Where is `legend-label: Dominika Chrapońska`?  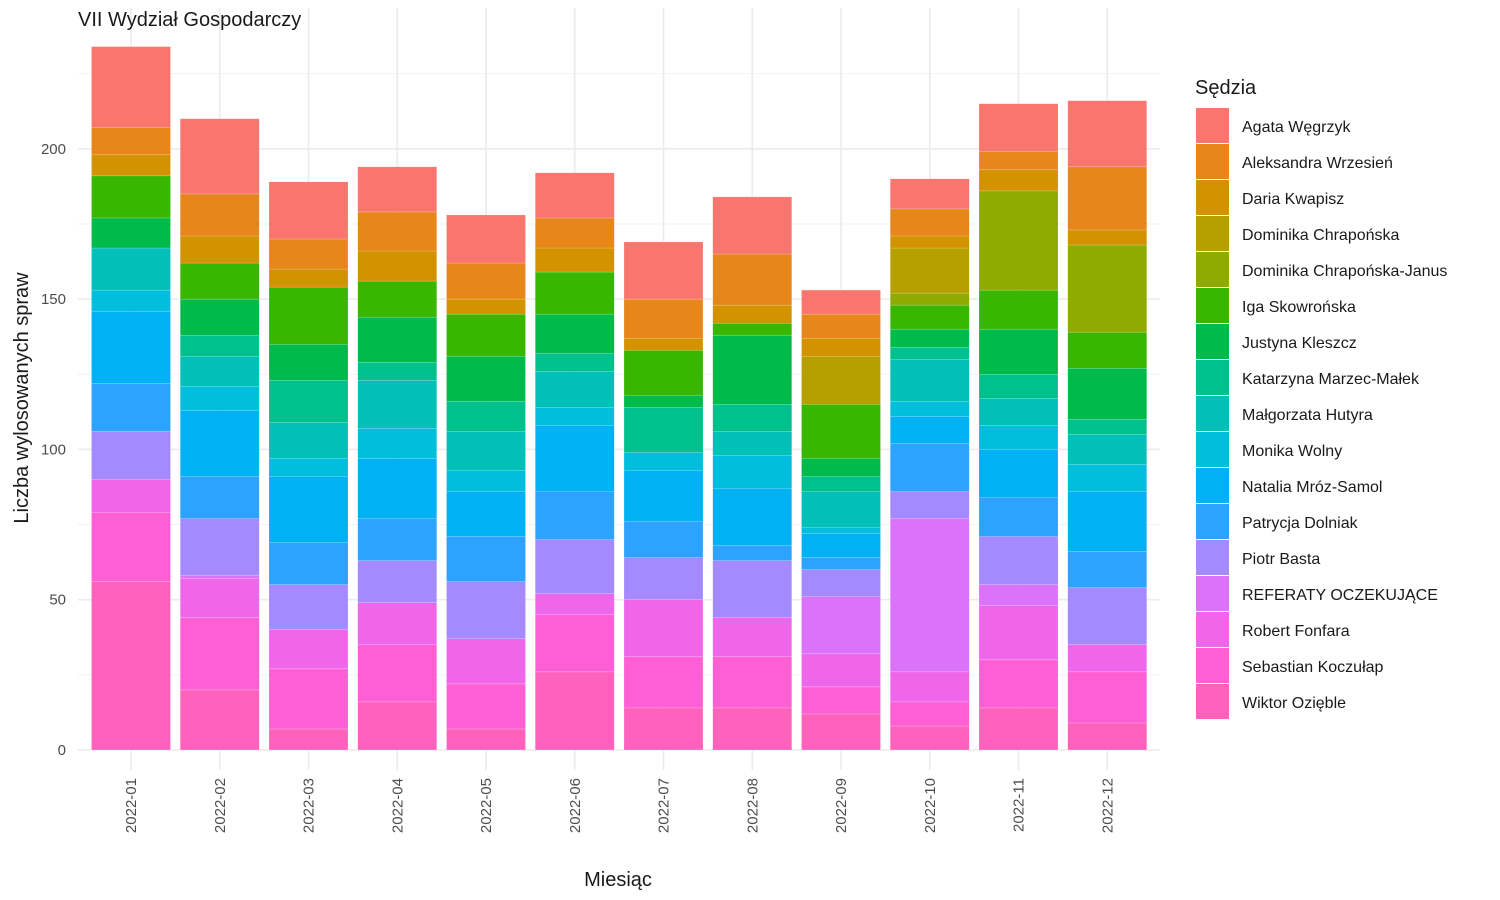 legend-label: Dominika Chrapońska is located at coordinates (1321, 235).